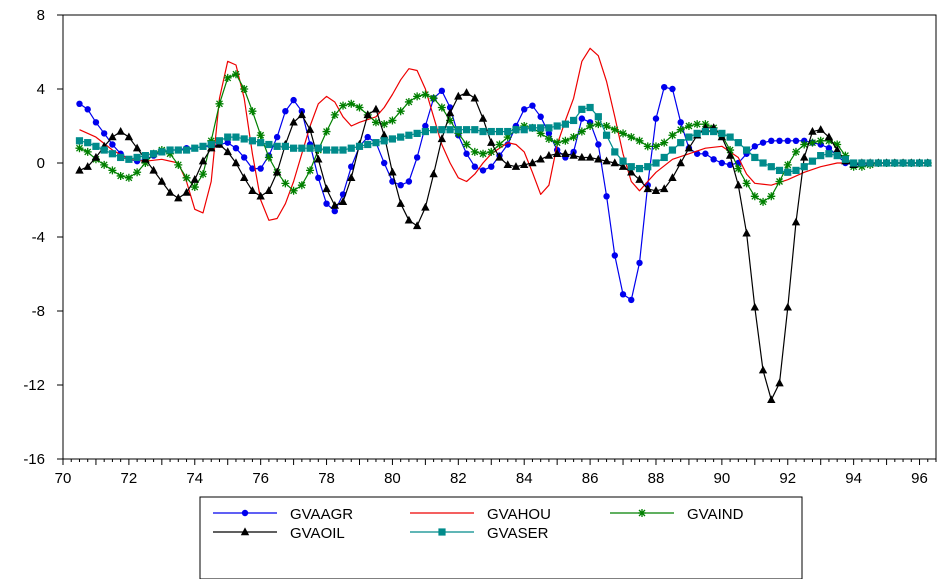 This screenshot has height=579, width=941. Describe the element at coordinates (722, 478) in the screenshot. I see `x-tick-label: 90` at that location.